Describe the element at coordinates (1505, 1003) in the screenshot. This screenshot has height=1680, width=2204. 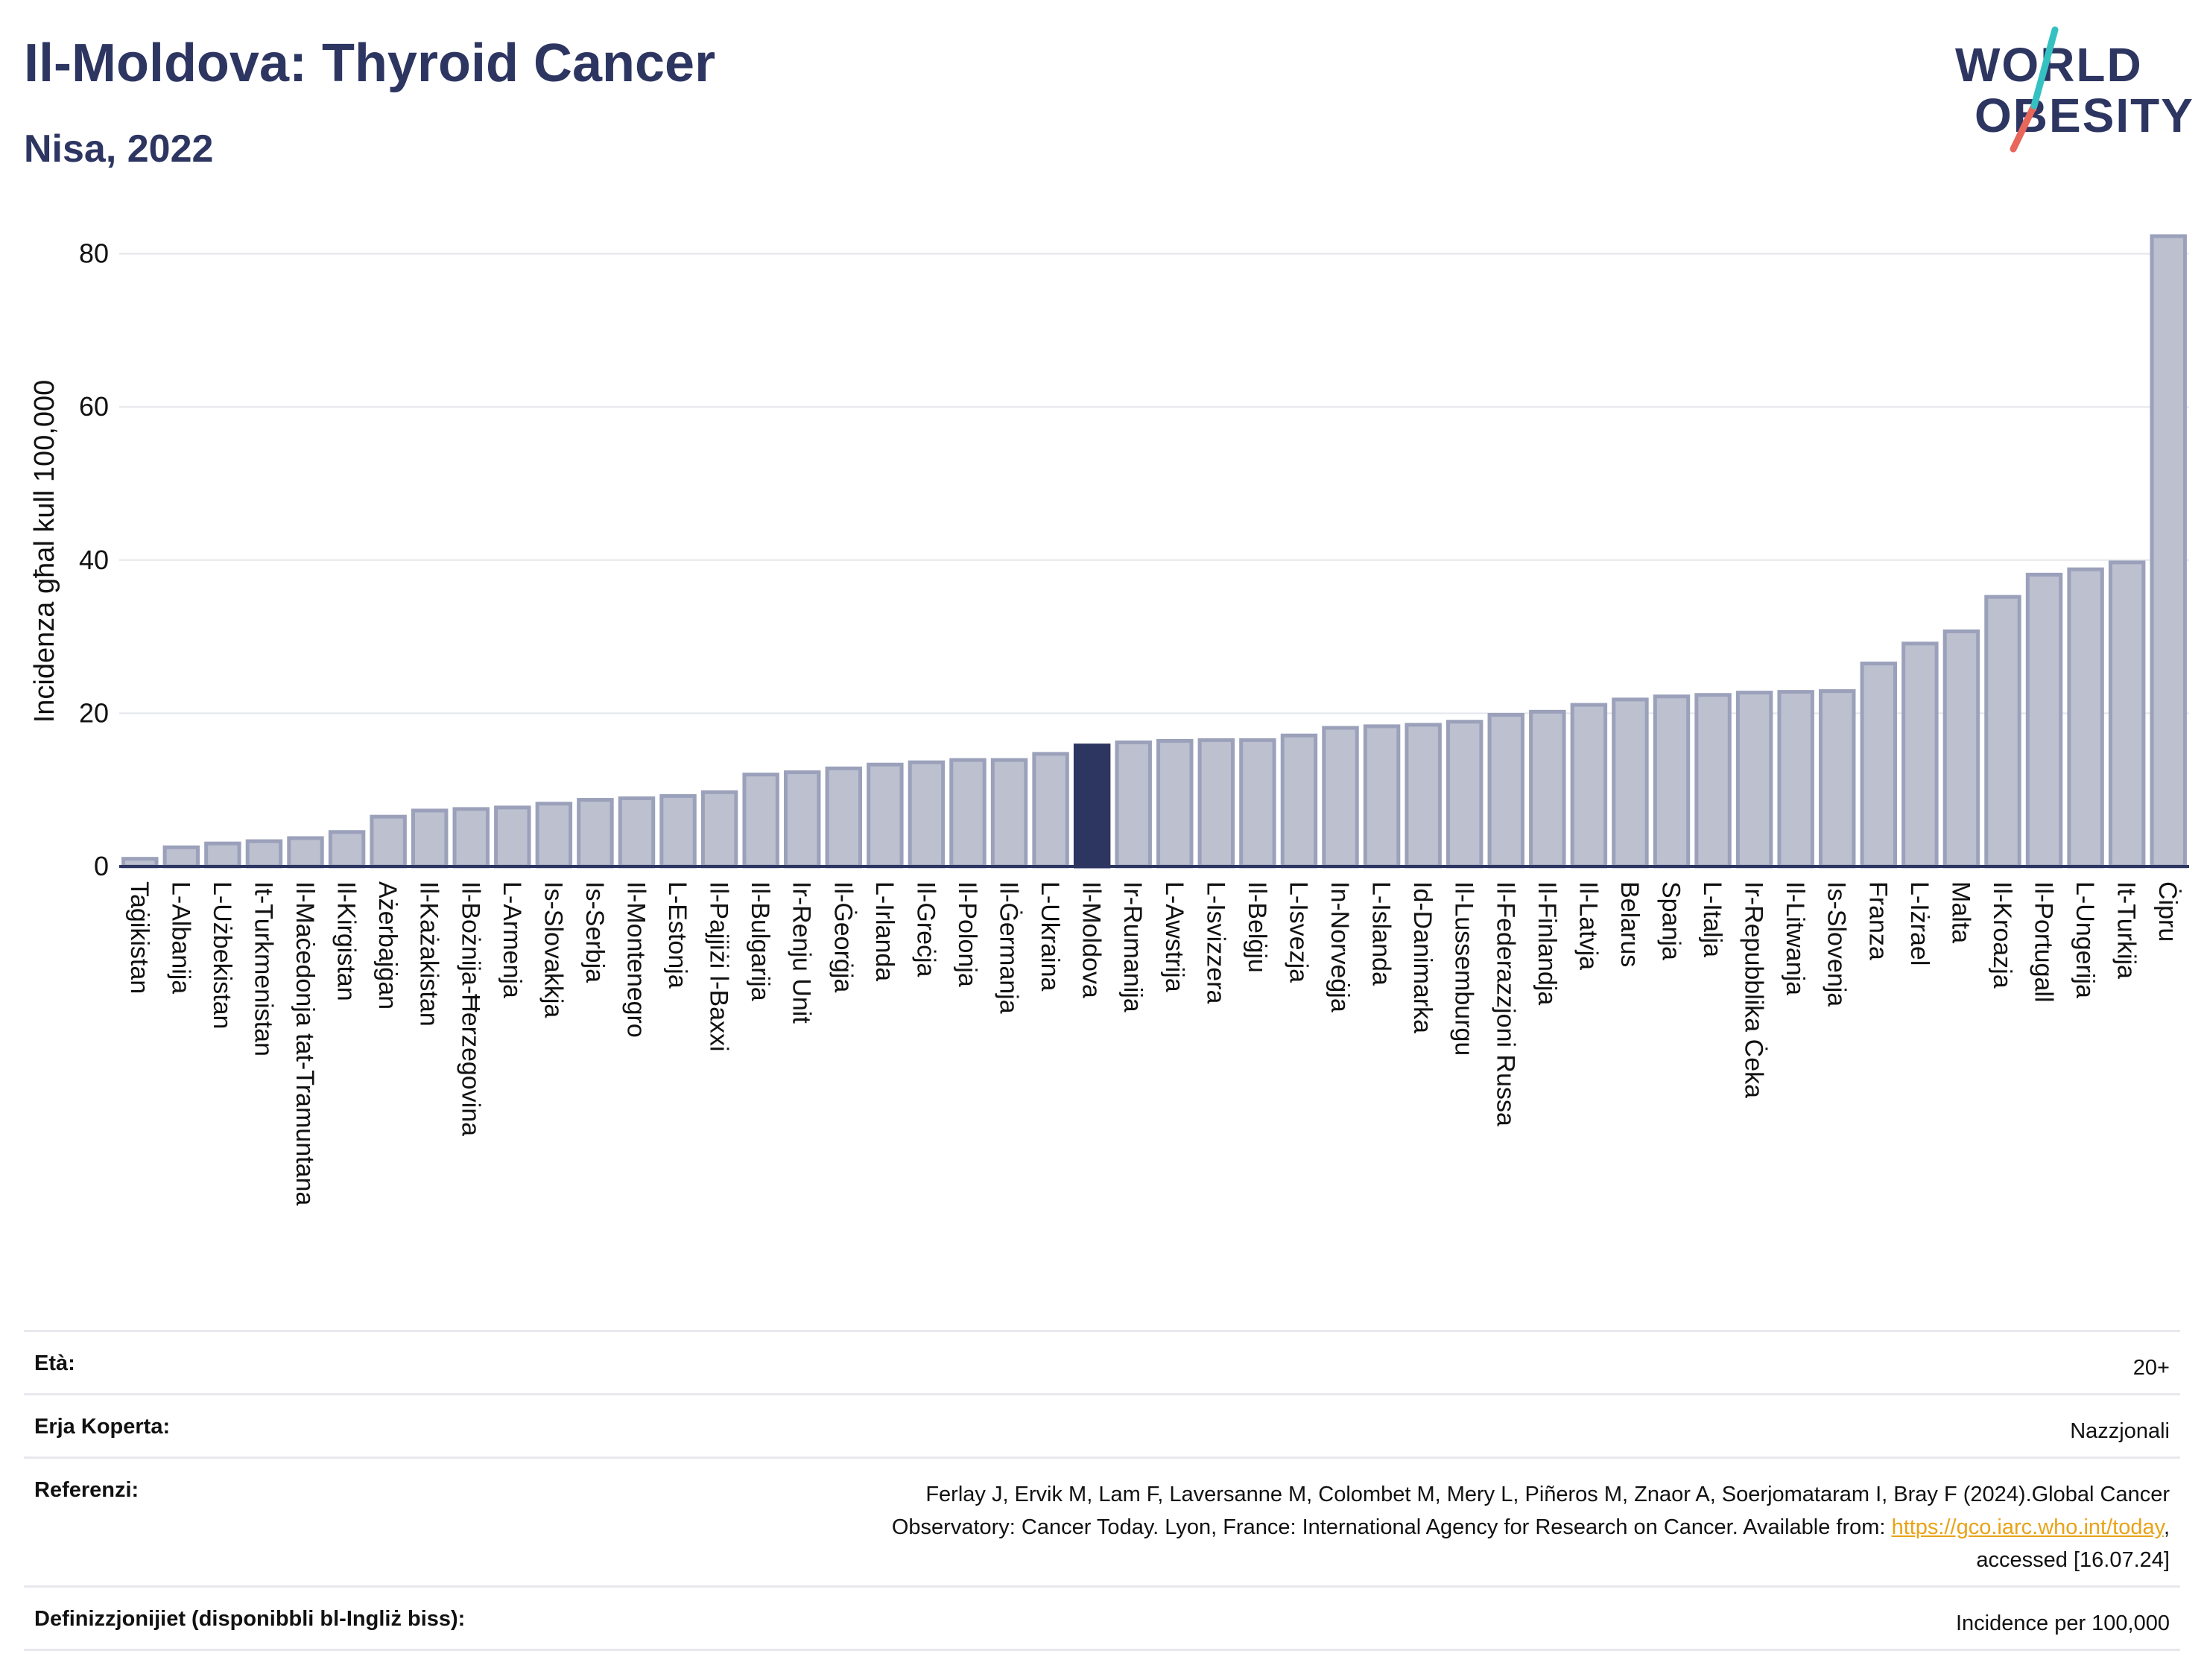
I see `x-tick-label: Il-Federazzjoni Russa` at that location.